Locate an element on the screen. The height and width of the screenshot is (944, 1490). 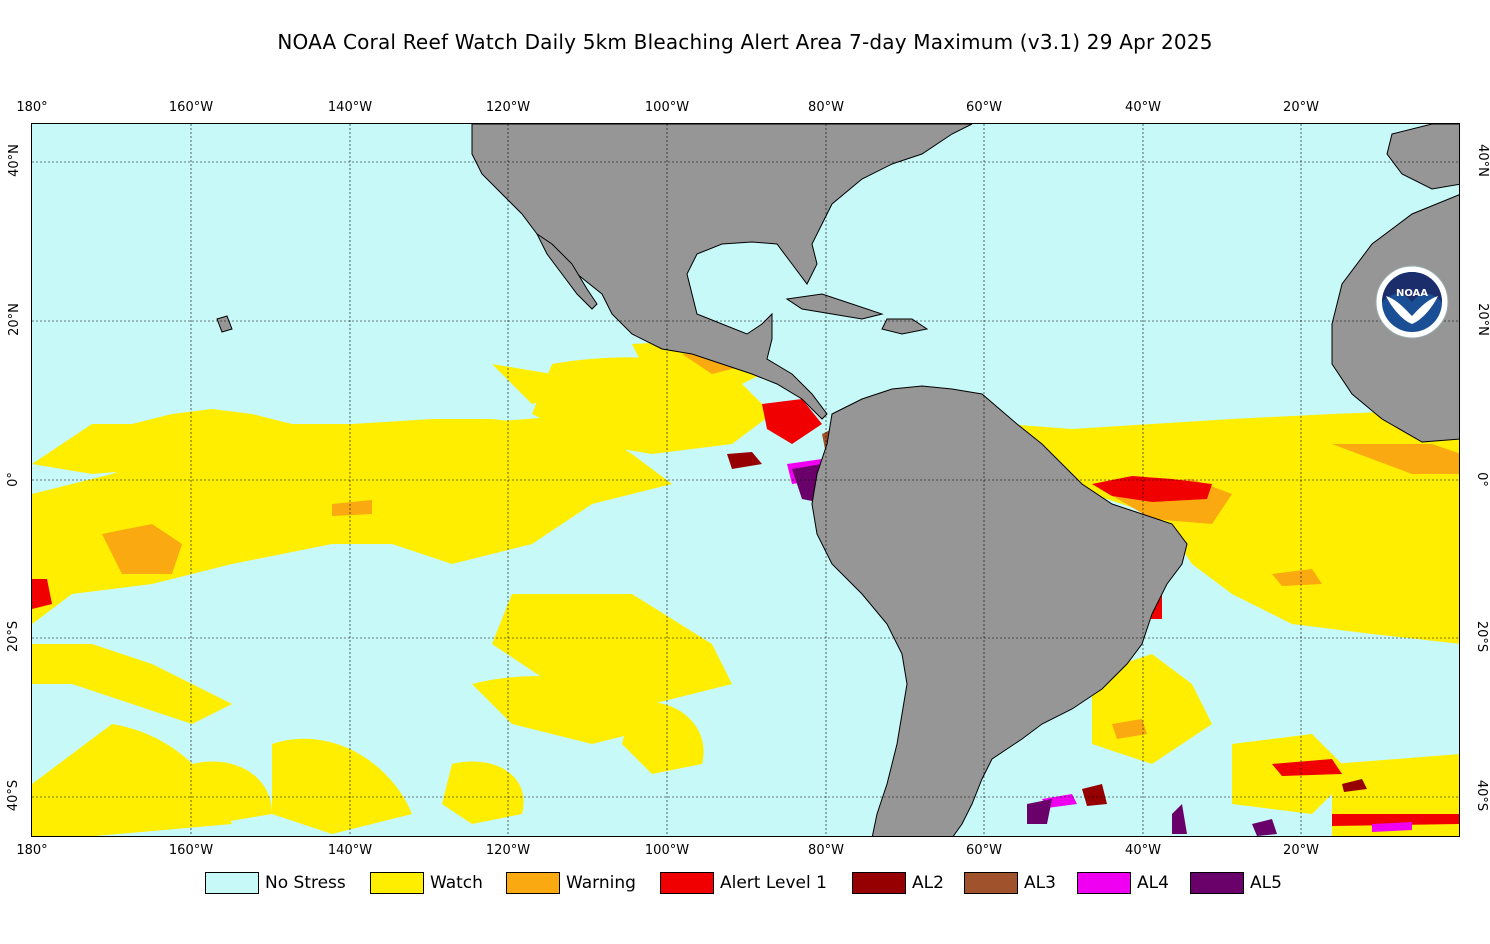
lon-label-top-140w: 140°W is located at coordinates (350, 107).